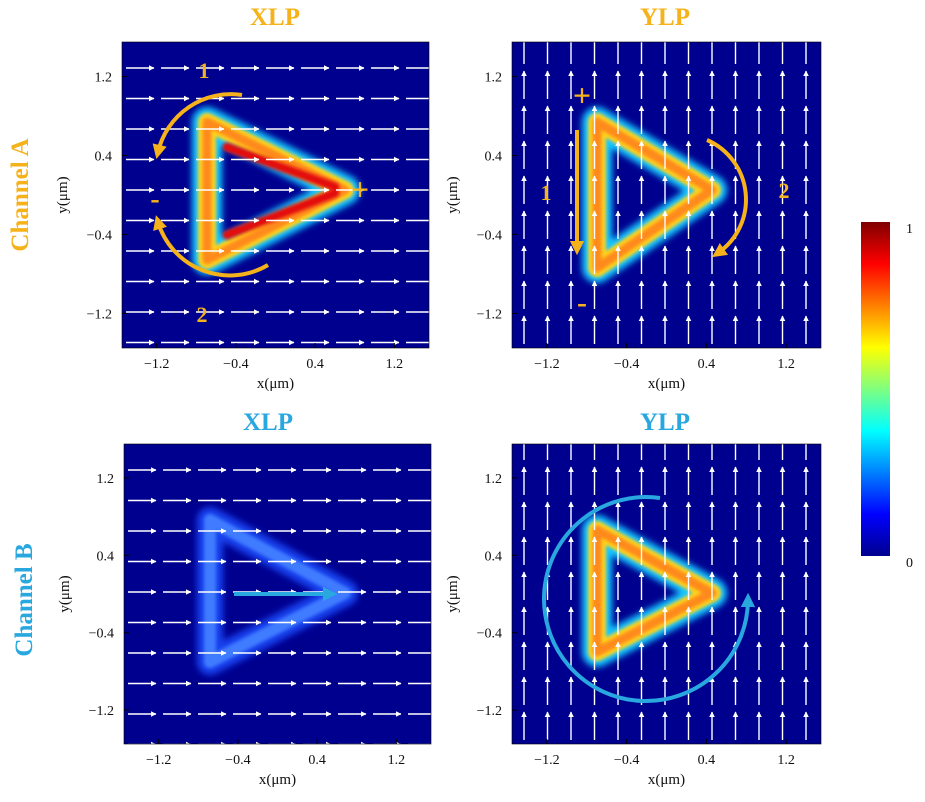 This screenshot has width=925, height=802. Describe the element at coordinates (909, 563) in the screenshot. I see `colorbar-min-label: 0` at that location.